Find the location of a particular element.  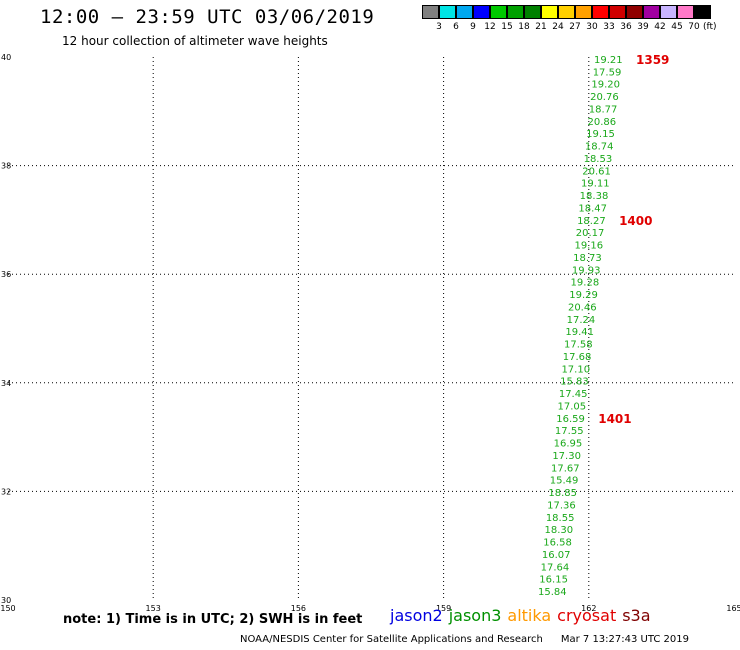

wave-height-value: 16.07 is located at coordinates (556, 555).